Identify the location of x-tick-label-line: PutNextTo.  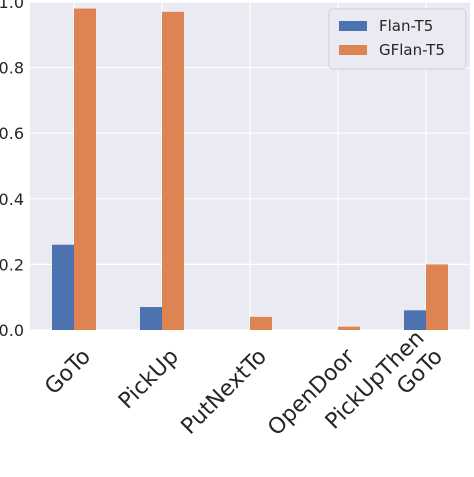
(224, 391).